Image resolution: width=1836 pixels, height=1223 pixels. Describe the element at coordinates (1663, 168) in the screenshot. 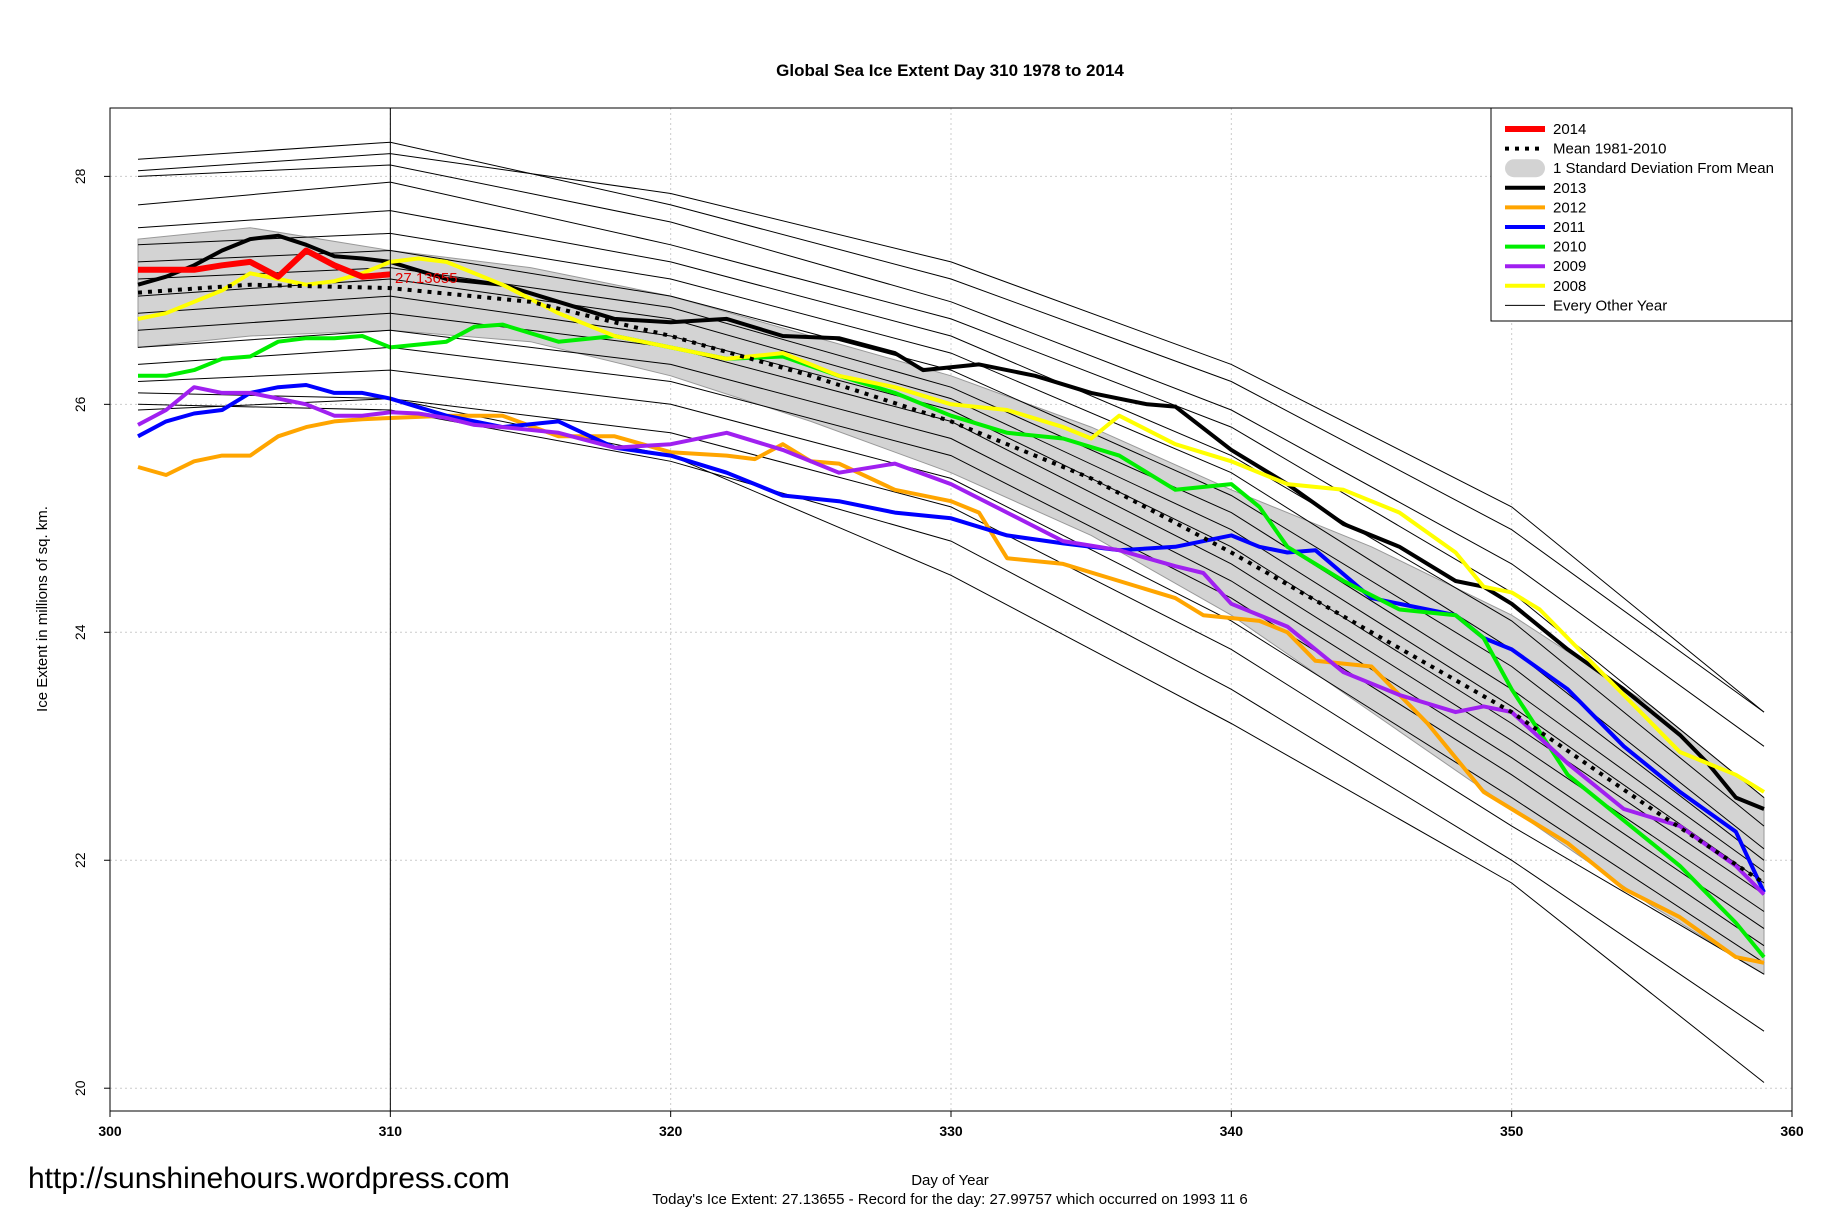

I see `legend-label: 1 Standard Deviation From Mean` at that location.